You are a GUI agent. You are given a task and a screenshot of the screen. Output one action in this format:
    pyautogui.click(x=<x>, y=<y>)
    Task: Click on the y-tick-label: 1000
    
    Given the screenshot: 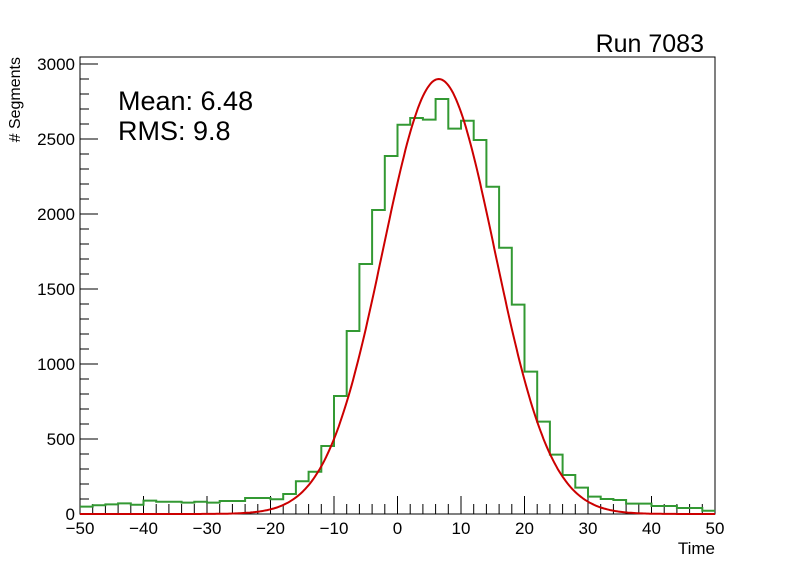 What is the action you would take?
    pyautogui.click(x=56, y=364)
    